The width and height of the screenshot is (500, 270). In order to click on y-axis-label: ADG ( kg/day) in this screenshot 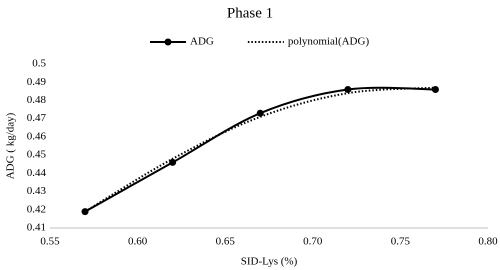, I will do `click(11, 145)`.